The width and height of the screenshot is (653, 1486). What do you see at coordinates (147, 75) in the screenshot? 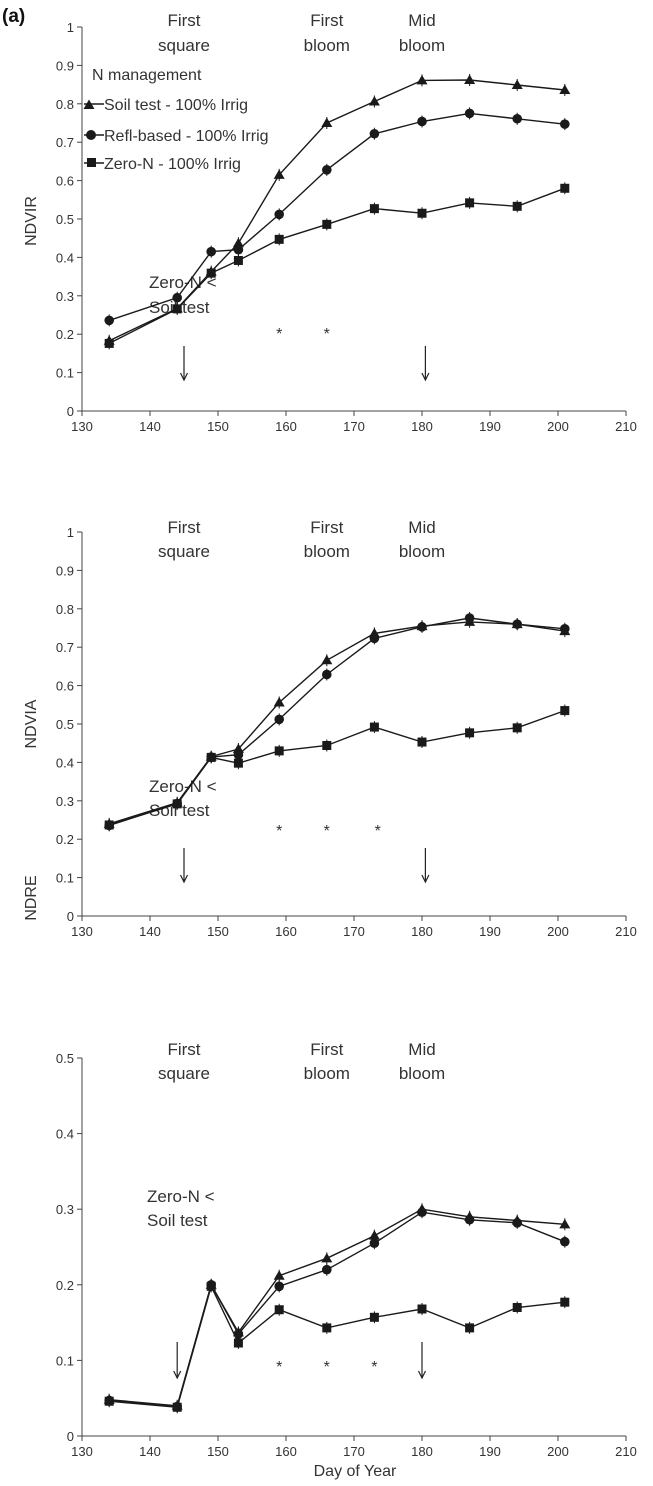
I see `legend-title: N management` at bounding box center [147, 75].